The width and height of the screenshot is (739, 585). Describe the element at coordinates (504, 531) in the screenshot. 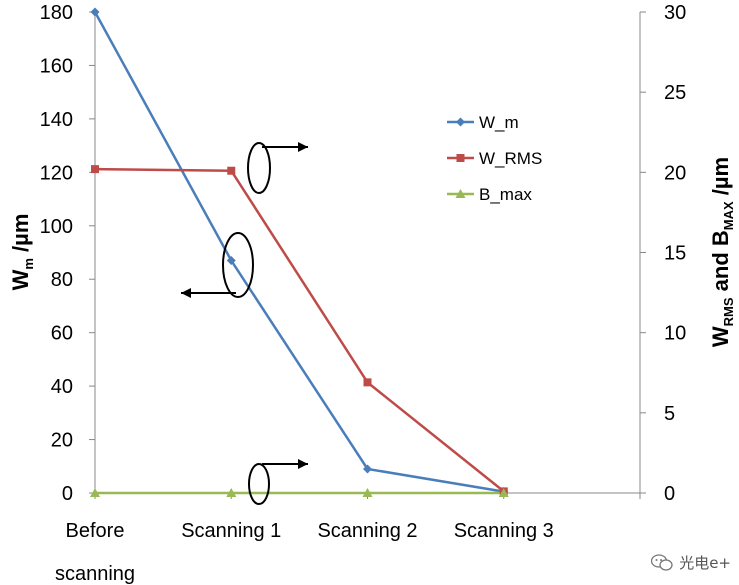

I see `x-tick-label: Scanning 3` at that location.